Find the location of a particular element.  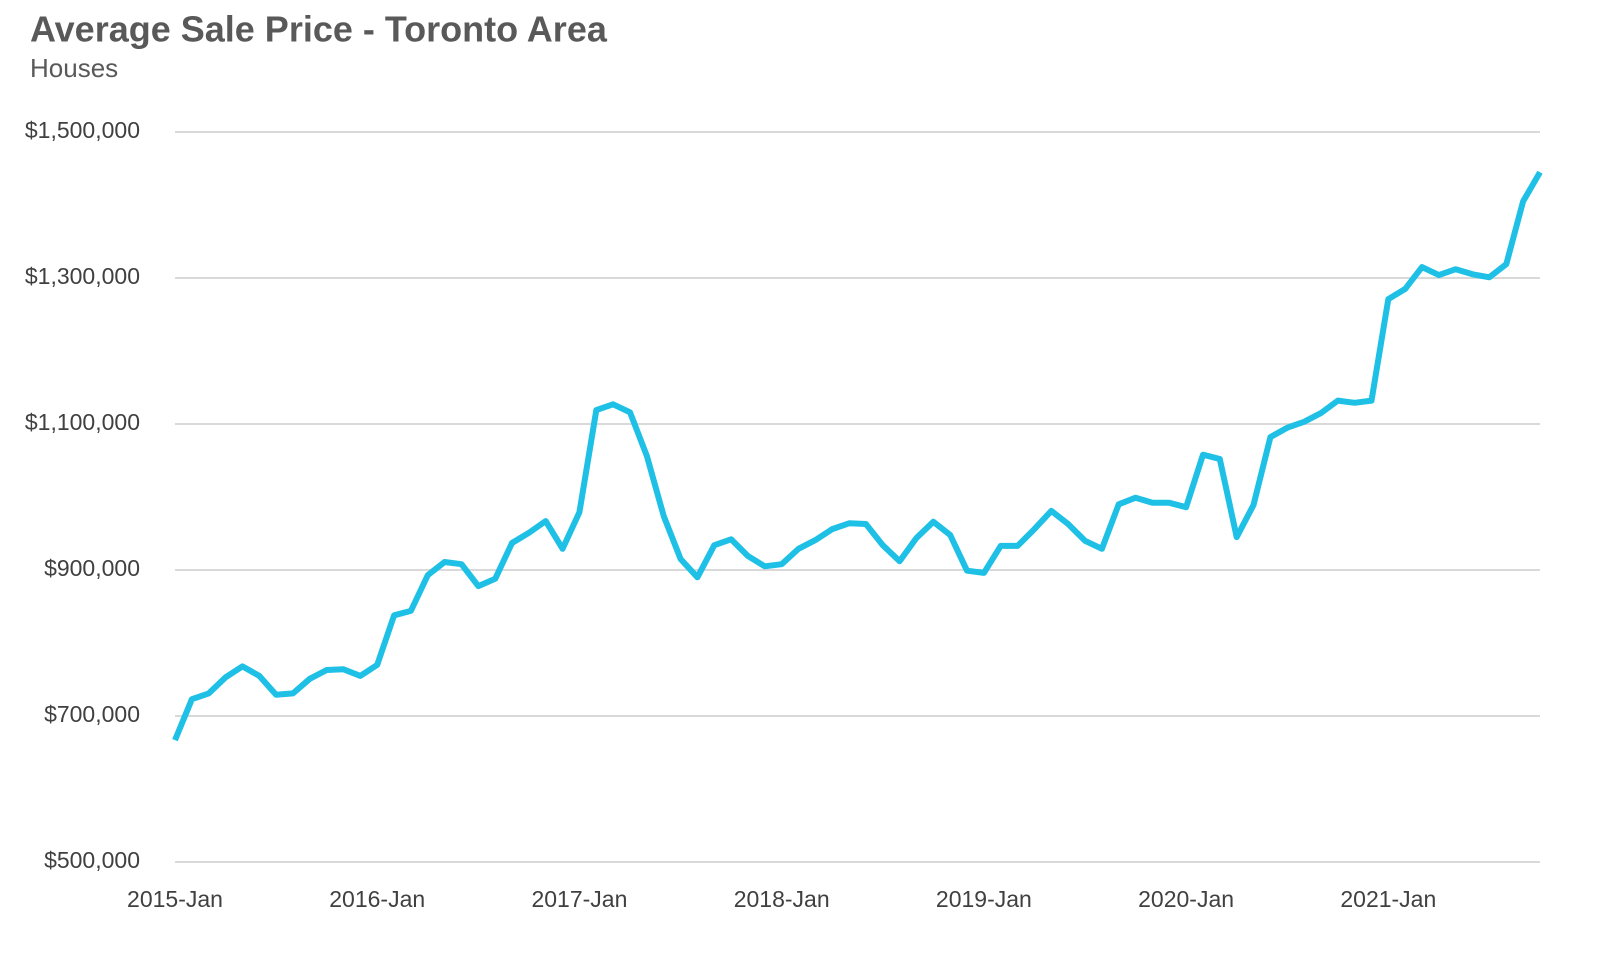

x-tick-label: 2018-Jan is located at coordinates (782, 899).